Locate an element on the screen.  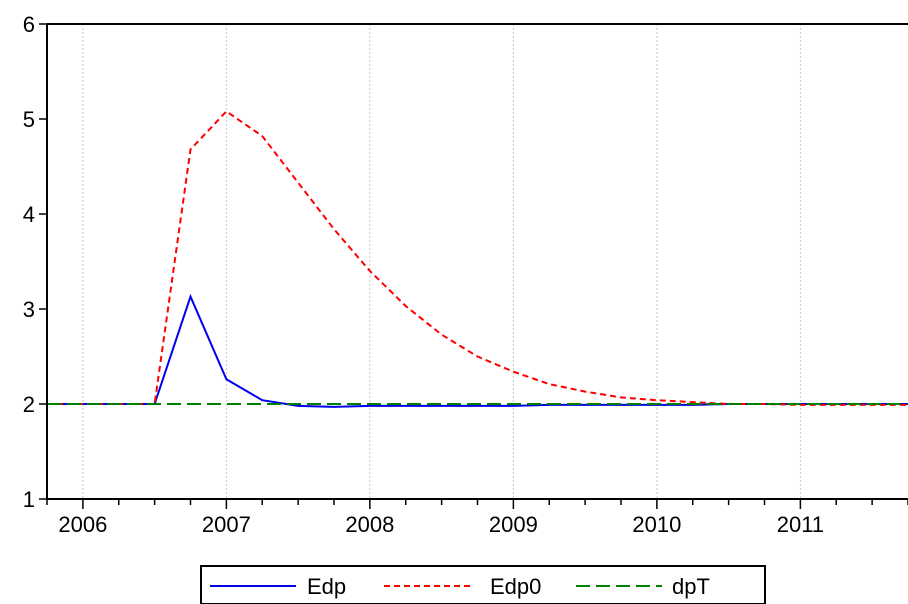
y-tick-label-2: 2 is located at coordinates (29, 404).